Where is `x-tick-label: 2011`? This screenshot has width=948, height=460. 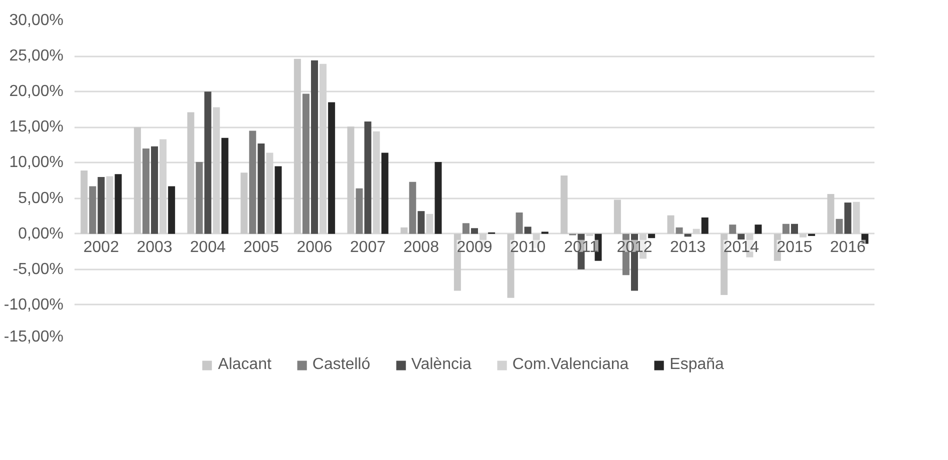 x-tick-label: 2011 is located at coordinates (581, 247).